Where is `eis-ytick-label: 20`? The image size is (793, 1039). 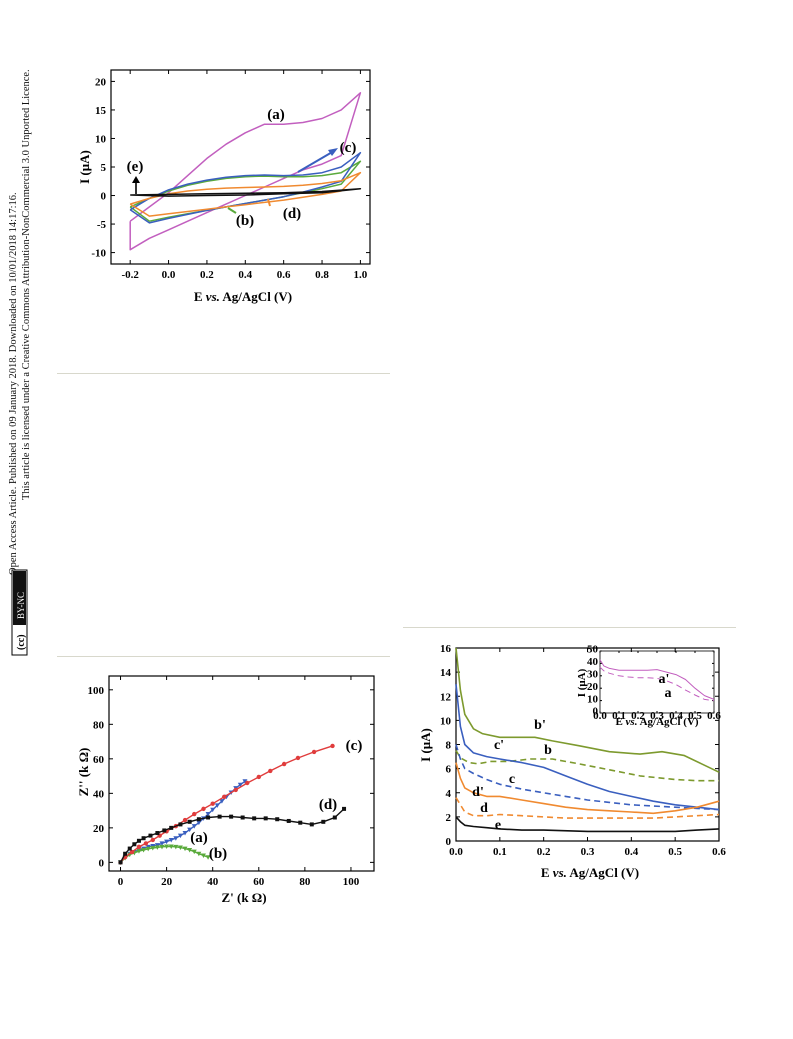 eis-ytick-label: 20 is located at coordinates (99, 829).